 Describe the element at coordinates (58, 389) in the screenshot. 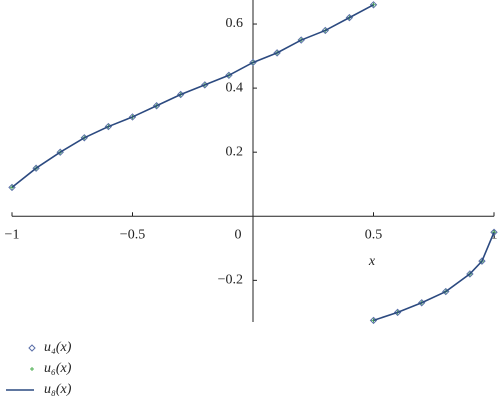

I see `legend-label: u₈(x)` at that location.